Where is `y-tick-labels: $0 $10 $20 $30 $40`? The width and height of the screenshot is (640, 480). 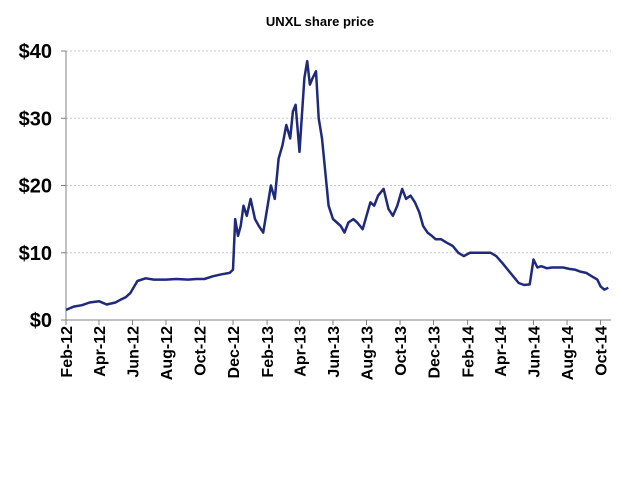 y-tick-labels: $0 $10 $20 $30 $40 is located at coordinates (35, 186).